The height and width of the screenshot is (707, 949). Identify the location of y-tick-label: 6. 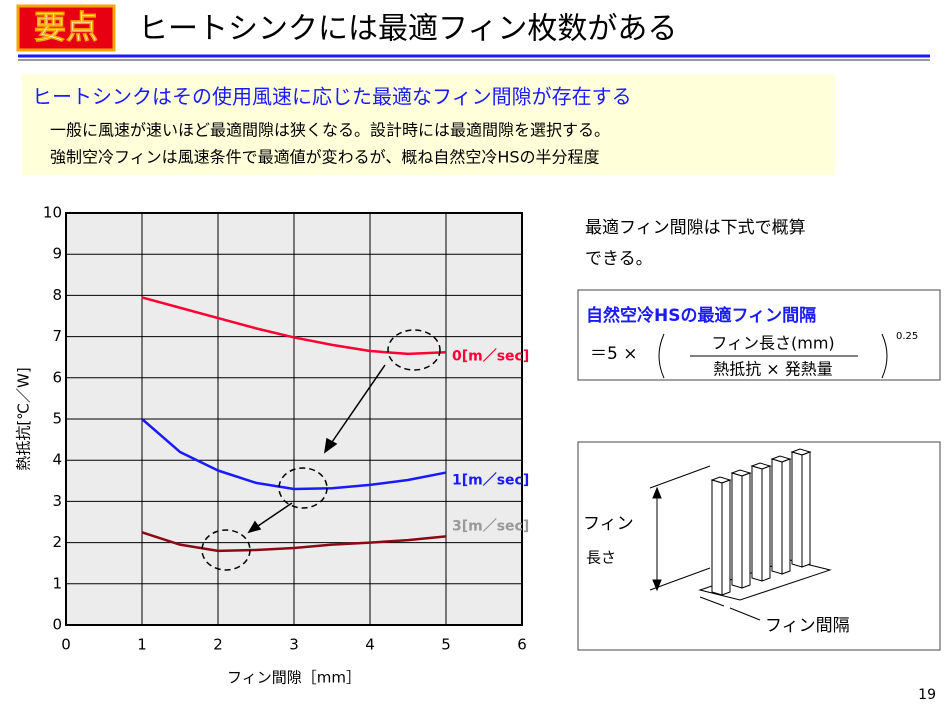
(57, 377).